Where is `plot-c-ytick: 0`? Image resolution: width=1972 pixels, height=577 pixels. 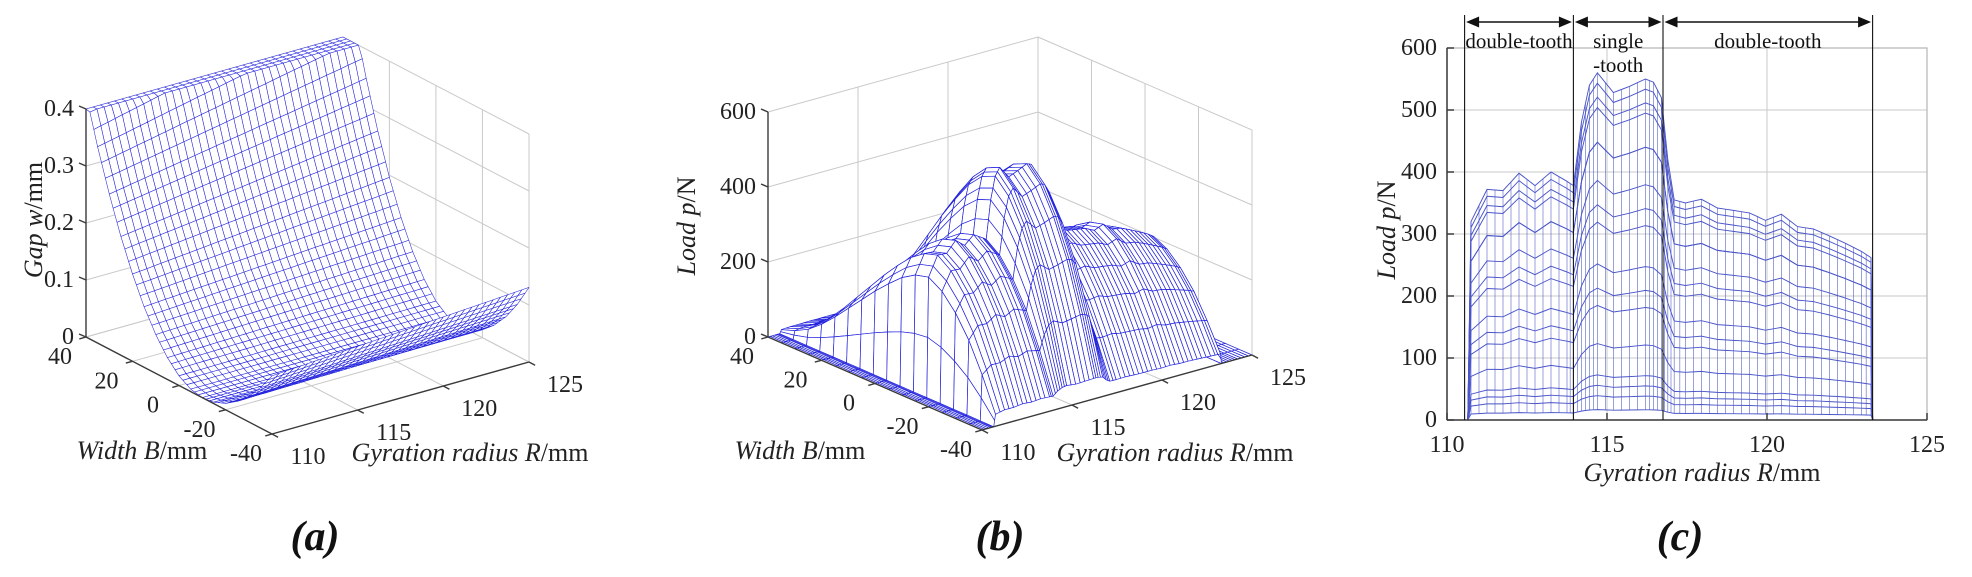 plot-c-ytick: 0 is located at coordinates (1431, 420).